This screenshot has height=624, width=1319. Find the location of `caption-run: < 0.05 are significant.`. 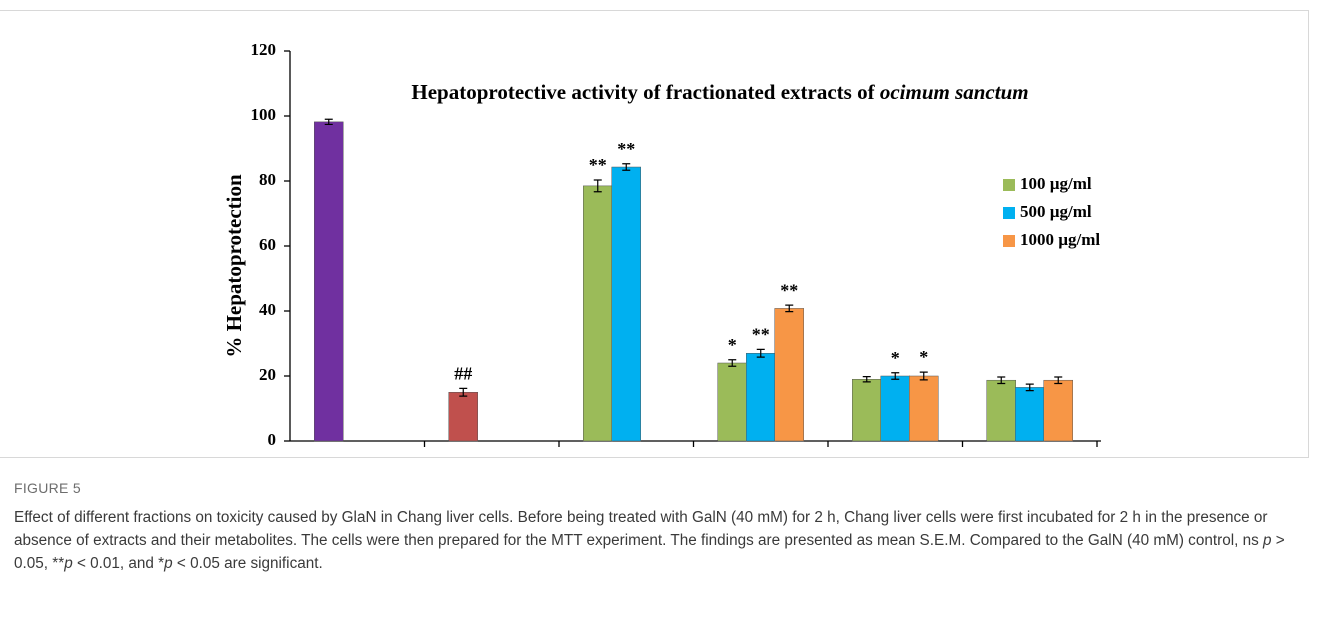

caption-run: < 0.05 are significant. is located at coordinates (247, 563).